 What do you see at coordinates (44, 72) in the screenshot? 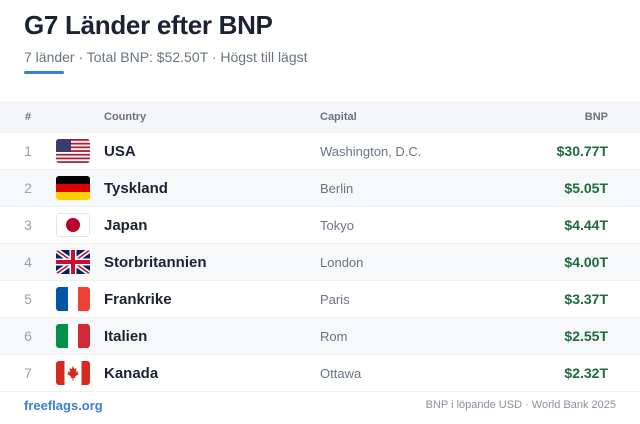
I see `accent-bar` at bounding box center [44, 72].